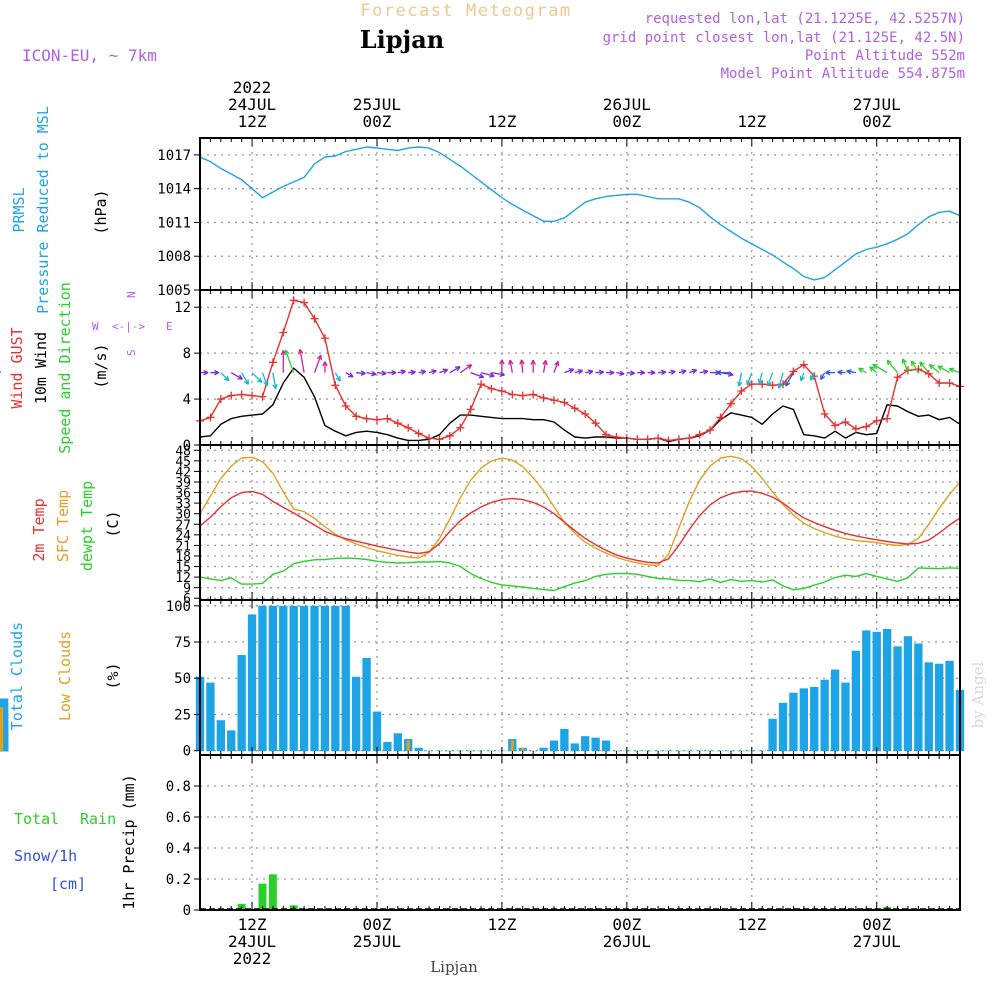 Image resolution: width=1000 pixels, height=1000 pixels. Describe the element at coordinates (512, 745) in the screenshot. I see `low-cloud-bar` at that location.